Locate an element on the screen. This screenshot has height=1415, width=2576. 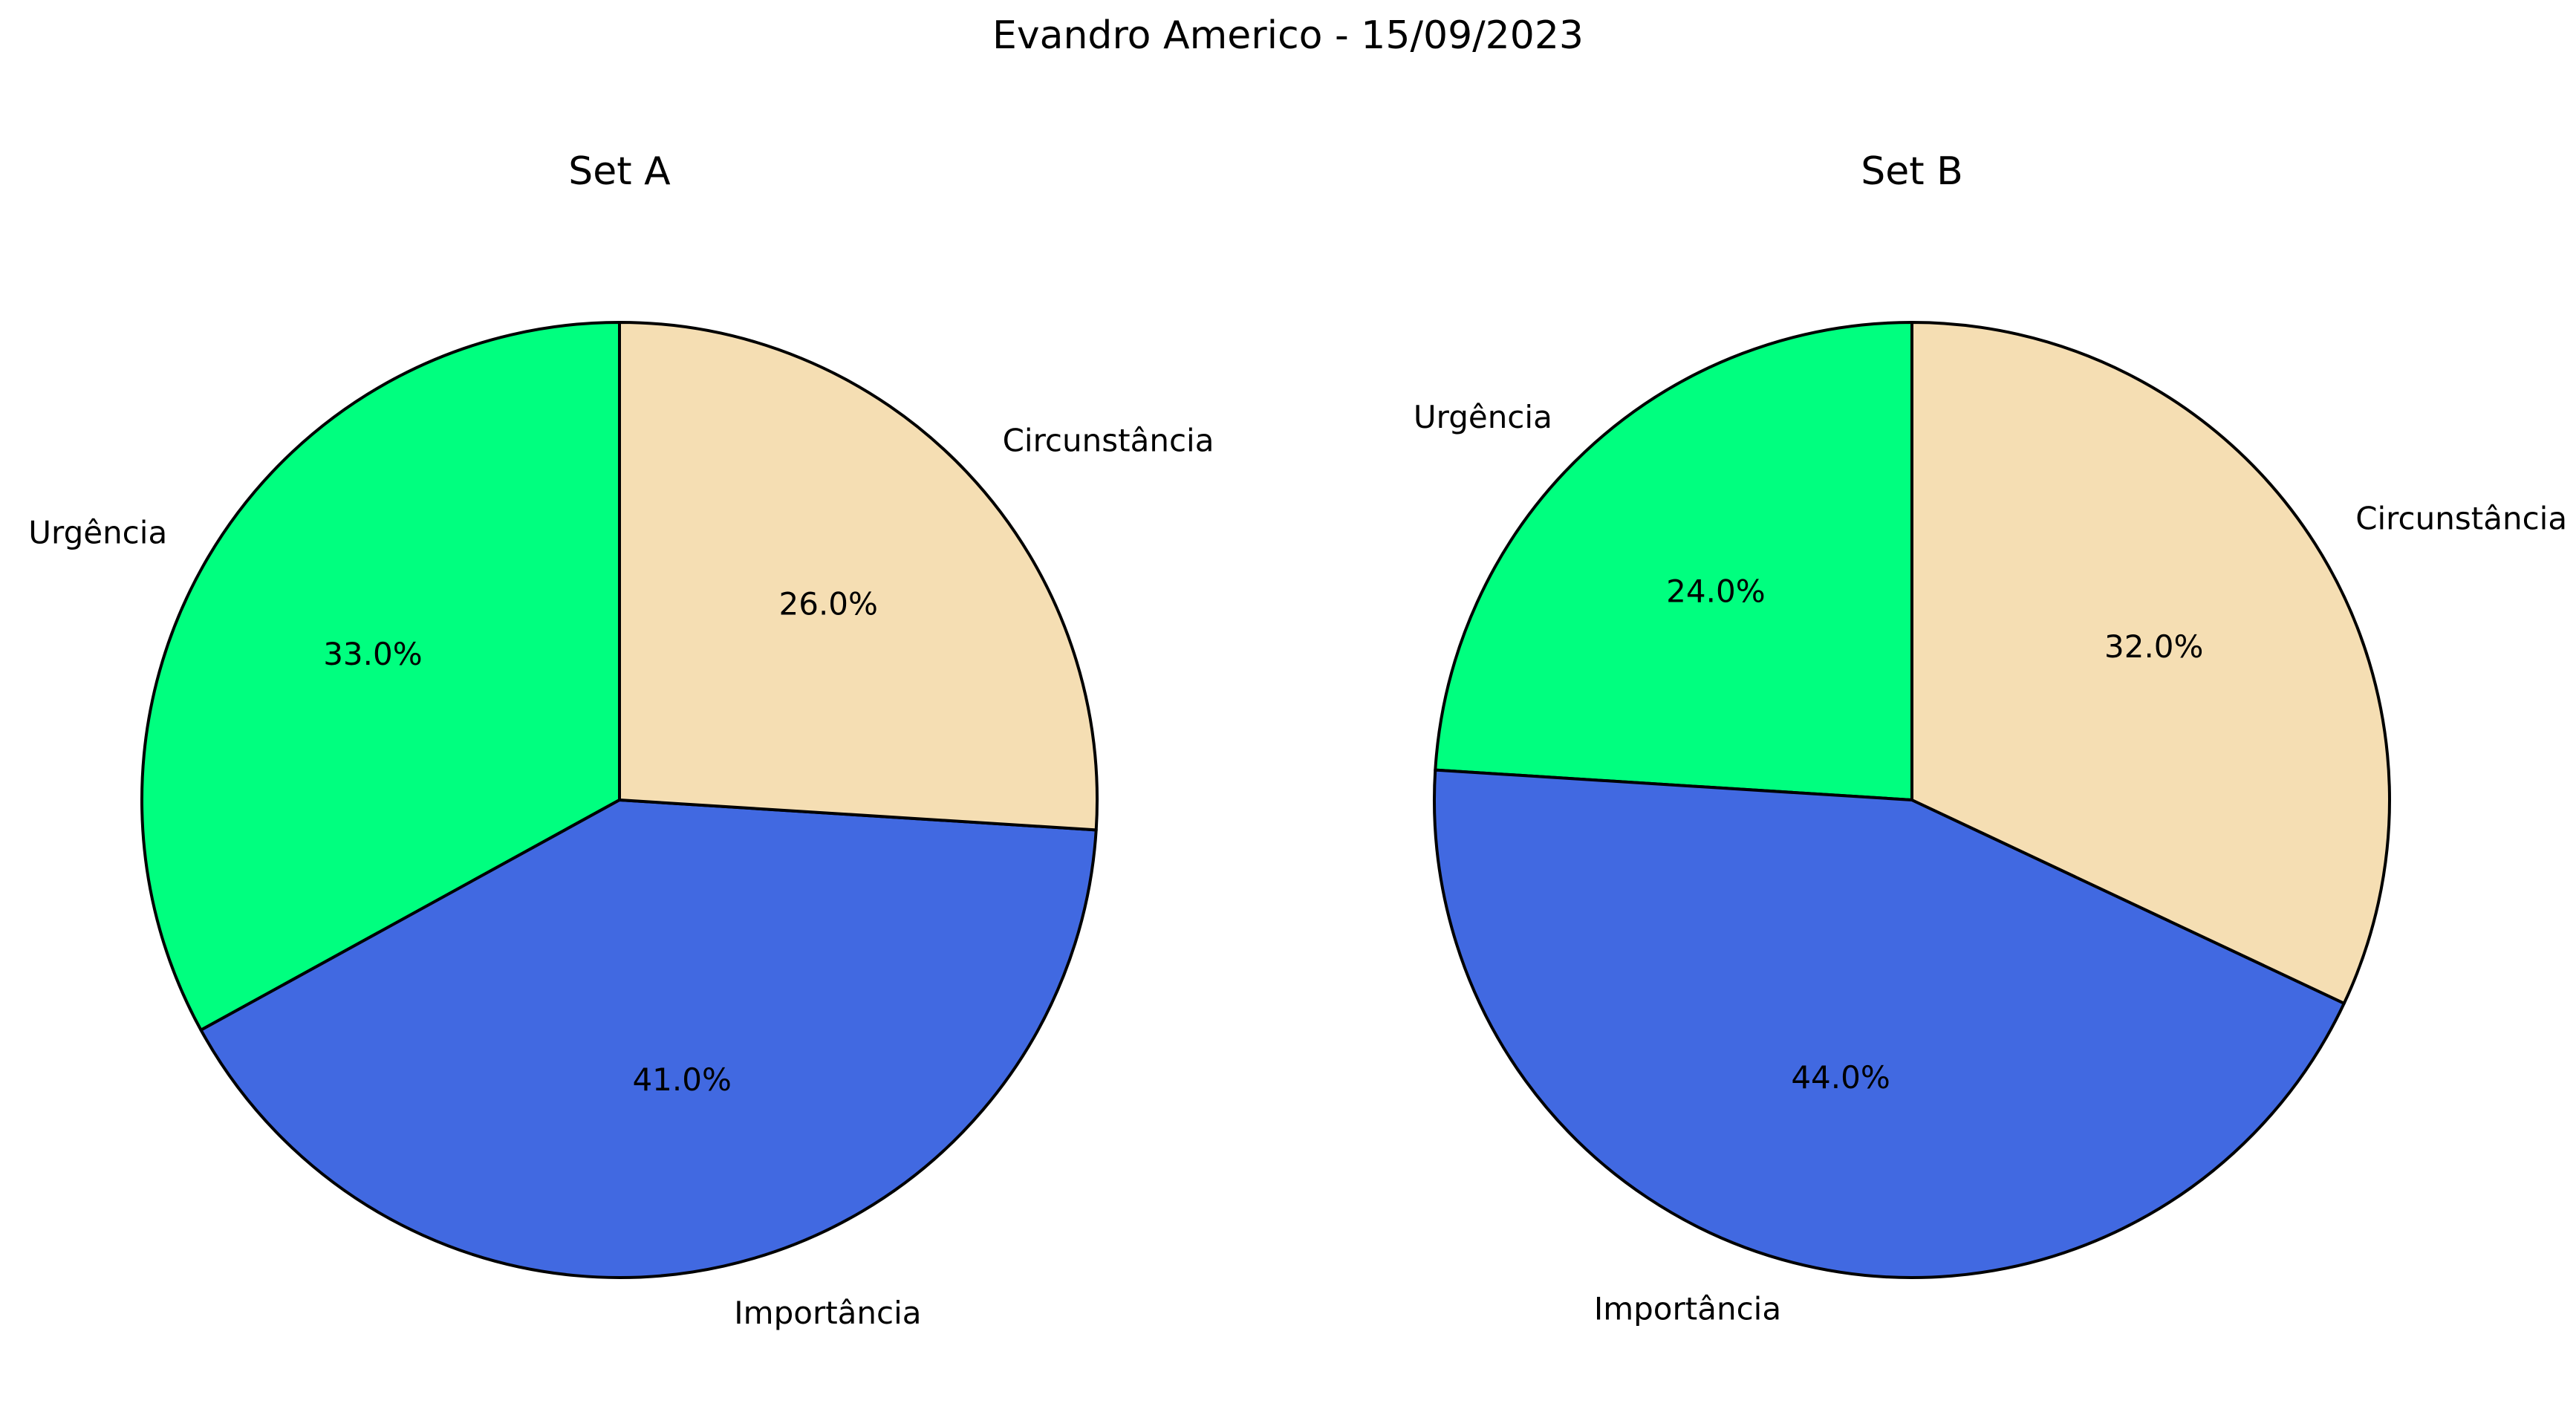
slice-label-set-b-circunstancia: Circunstância is located at coordinates (2461, 519).